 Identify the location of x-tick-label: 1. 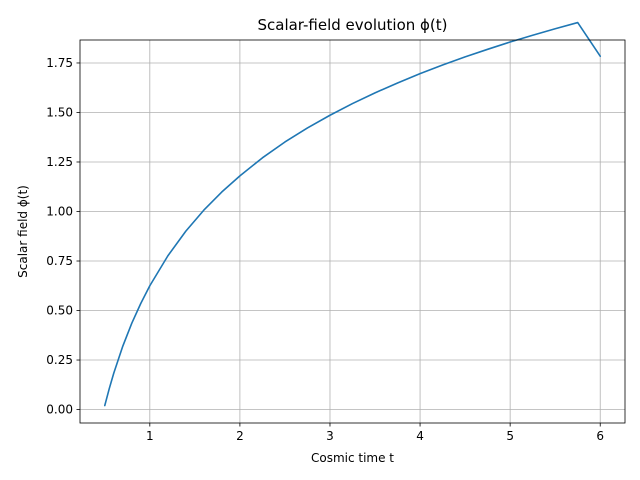
(150, 436).